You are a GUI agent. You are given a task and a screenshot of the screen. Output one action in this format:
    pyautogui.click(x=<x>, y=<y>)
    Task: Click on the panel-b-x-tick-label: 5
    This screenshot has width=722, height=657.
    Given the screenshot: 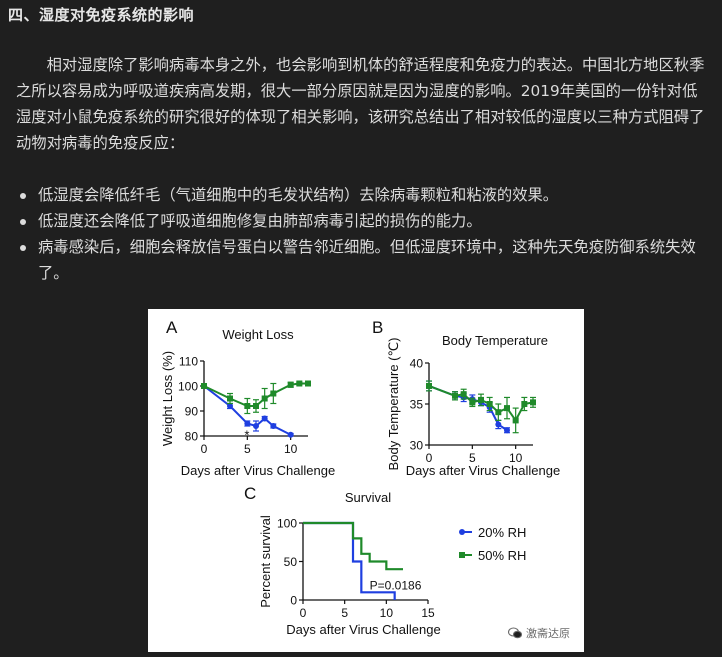 What is the action you would take?
    pyautogui.click(x=472, y=458)
    